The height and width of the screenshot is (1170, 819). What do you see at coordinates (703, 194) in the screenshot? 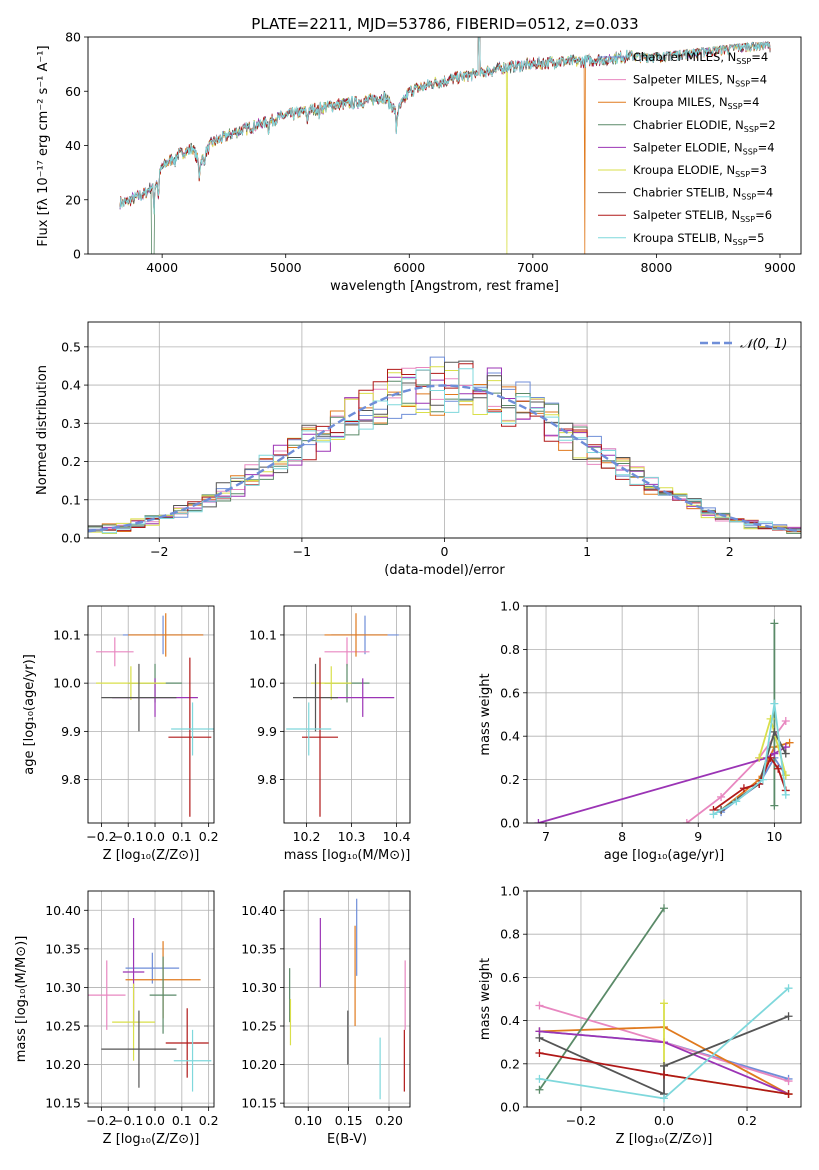
I see `legend-entry: Chabrier STELIB, NSSP=4` at bounding box center [703, 194].